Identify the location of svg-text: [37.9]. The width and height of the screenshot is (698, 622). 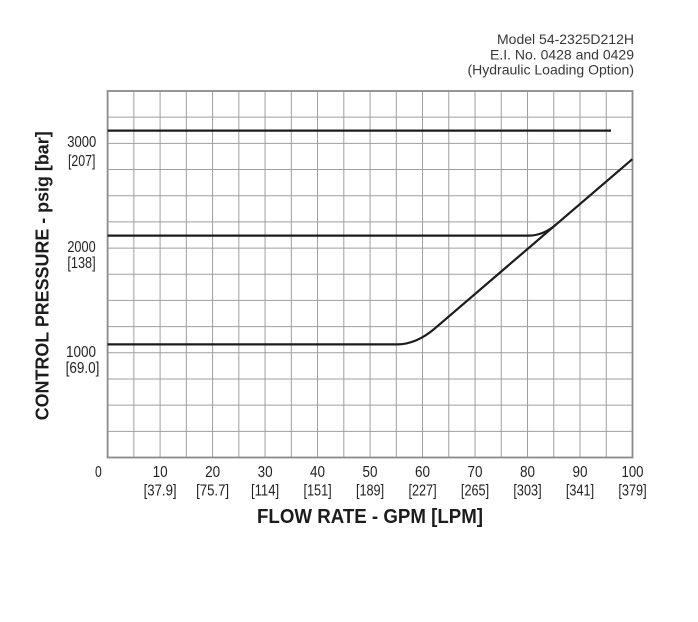
(160, 490).